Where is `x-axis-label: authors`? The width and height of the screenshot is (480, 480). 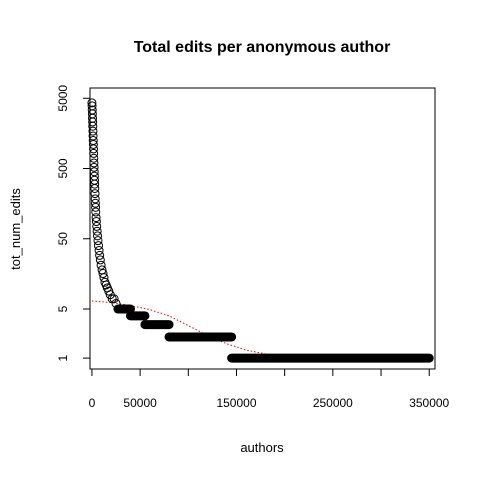 x-axis-label: authors is located at coordinates (262, 447).